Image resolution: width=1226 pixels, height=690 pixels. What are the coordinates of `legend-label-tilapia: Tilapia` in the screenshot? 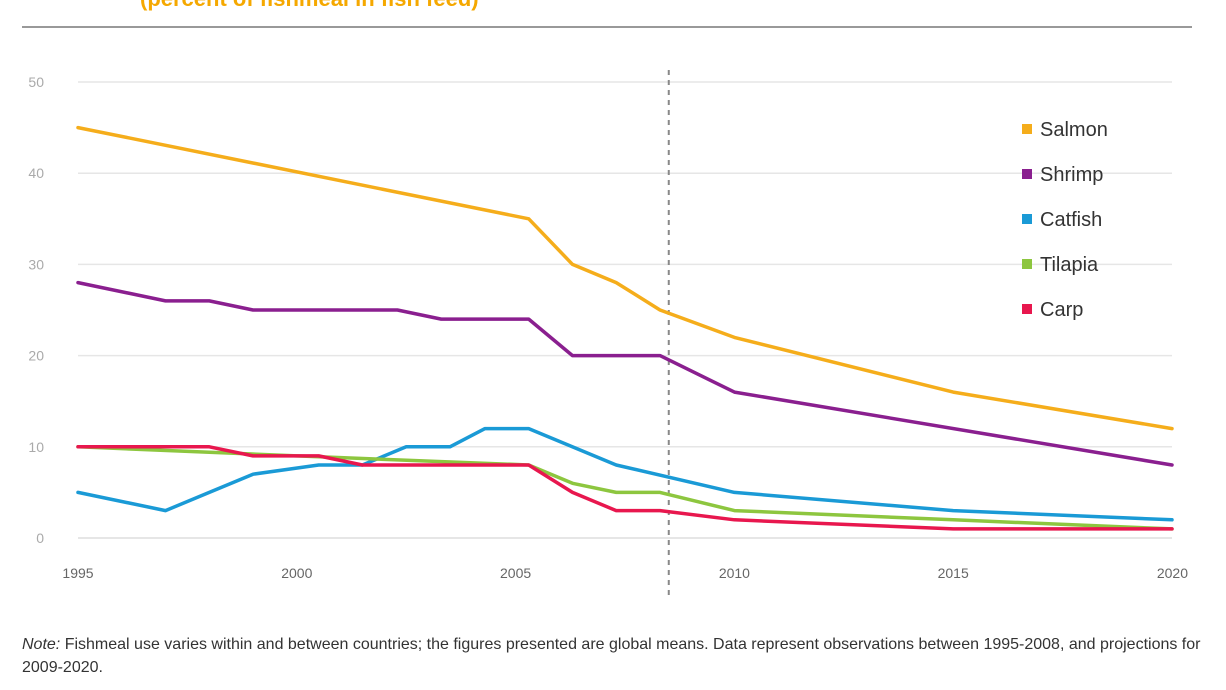 It's located at (1069, 265).